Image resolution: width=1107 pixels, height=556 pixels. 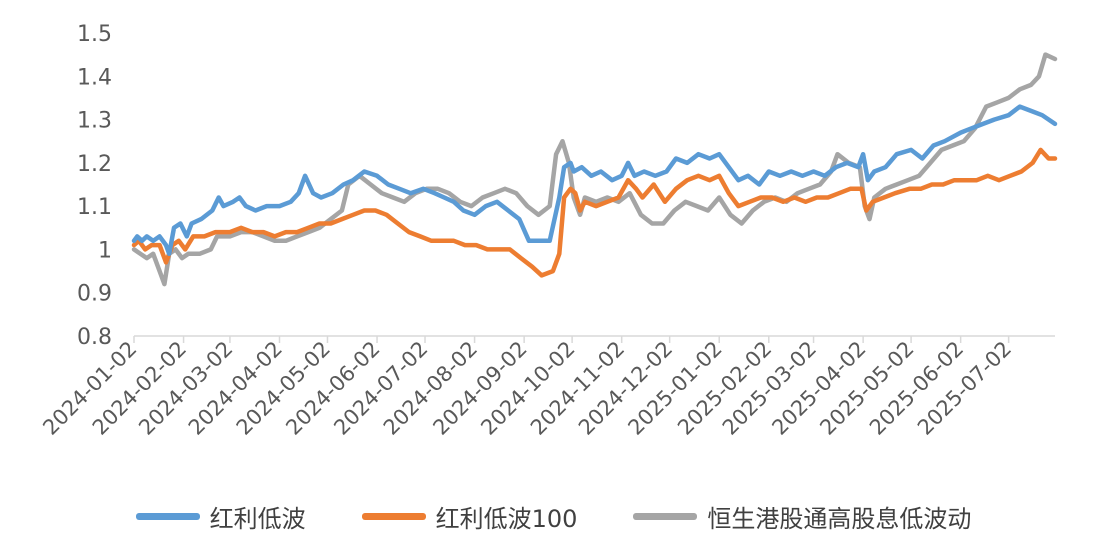 I want to click on legend-item-series-2: 红利低波100, so click(x=469, y=516).